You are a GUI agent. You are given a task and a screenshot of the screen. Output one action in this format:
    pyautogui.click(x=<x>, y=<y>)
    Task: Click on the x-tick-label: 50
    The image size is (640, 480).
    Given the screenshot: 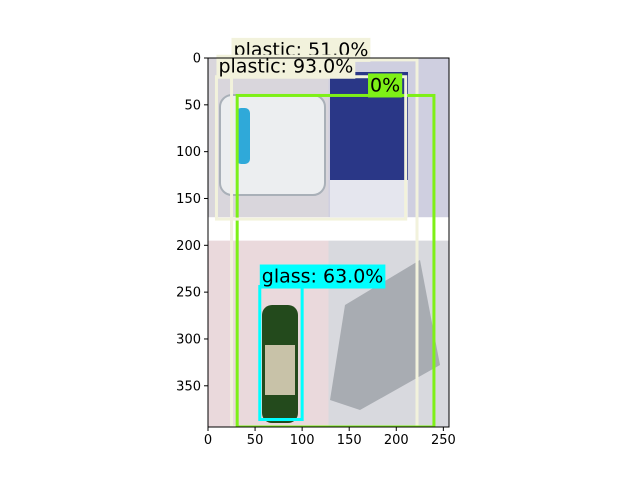 What is the action you would take?
    pyautogui.click(x=255, y=440)
    